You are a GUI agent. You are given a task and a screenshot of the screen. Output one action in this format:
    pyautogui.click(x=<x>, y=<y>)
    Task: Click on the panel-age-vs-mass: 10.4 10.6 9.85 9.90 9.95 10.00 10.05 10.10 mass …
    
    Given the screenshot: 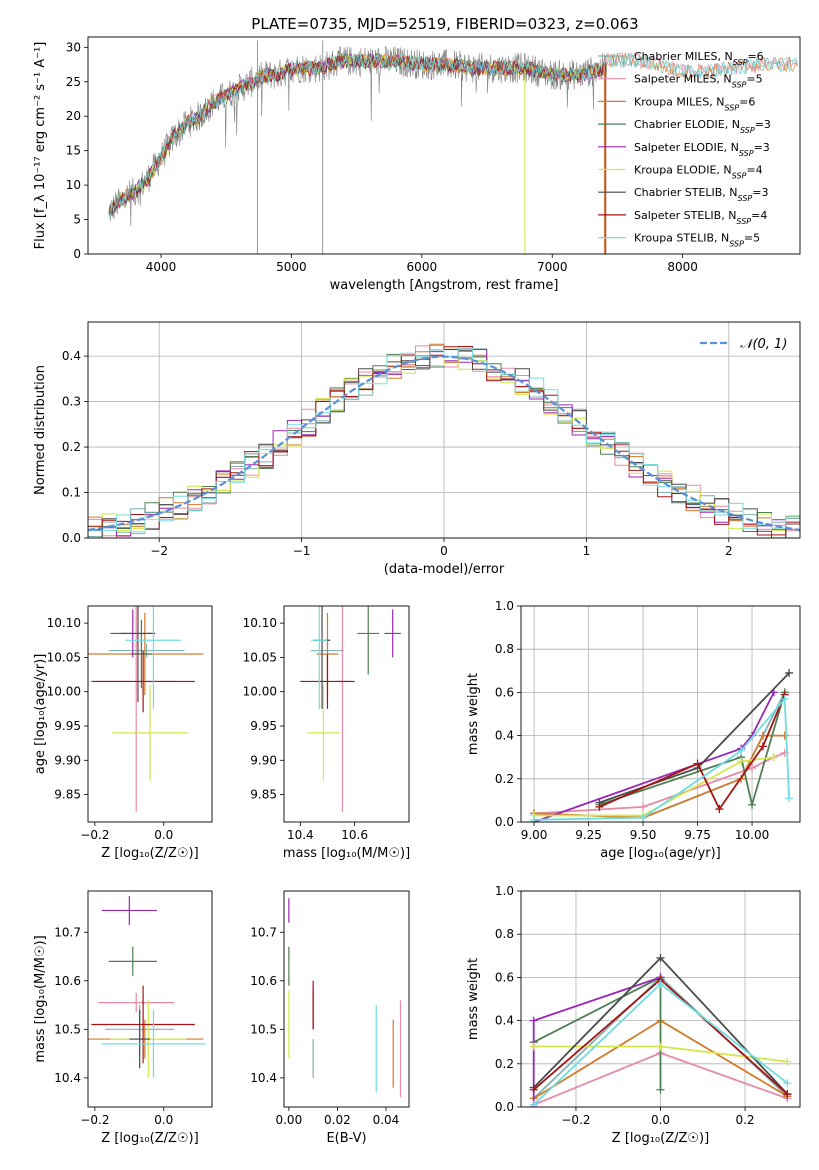 What is the action you would take?
    pyautogui.click(x=326, y=733)
    